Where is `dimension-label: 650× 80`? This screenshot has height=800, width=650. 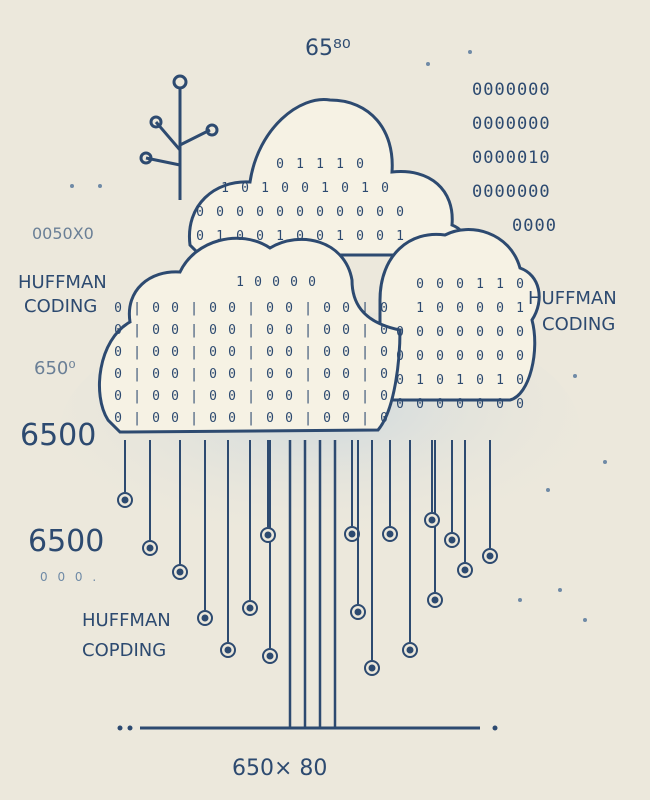
dimension-label: 650× 80 is located at coordinates (280, 768).